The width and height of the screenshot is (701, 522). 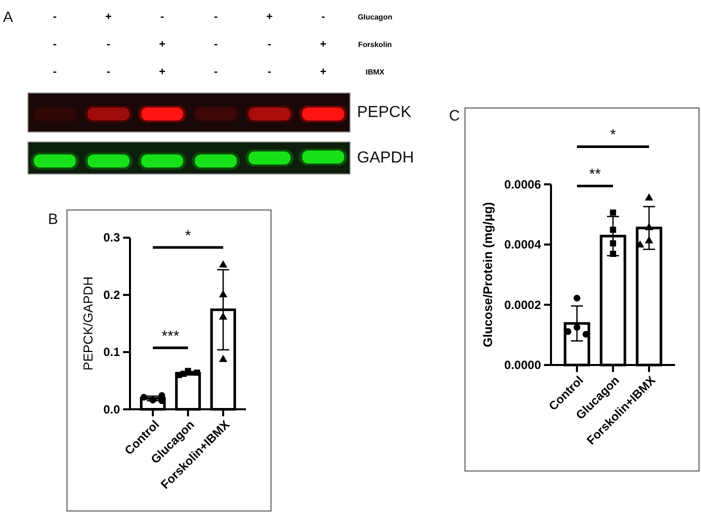 I want to click on y-tick-label: 0.0, so click(x=111, y=409).